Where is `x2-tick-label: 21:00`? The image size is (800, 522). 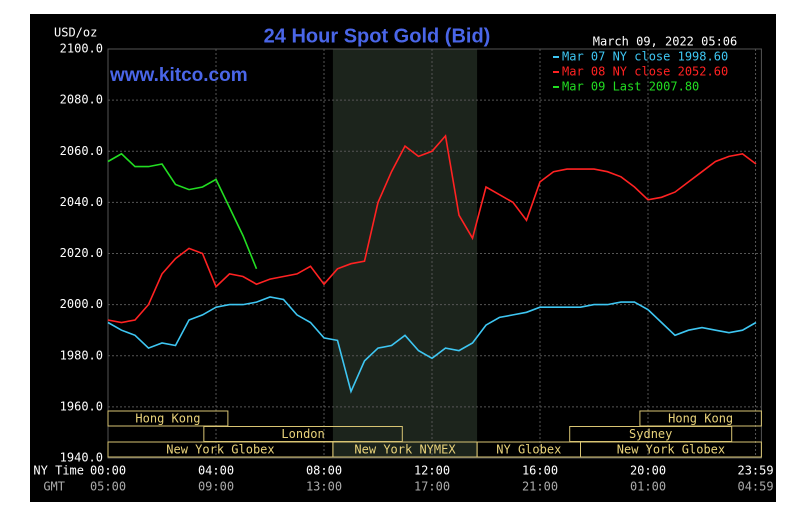
x2-tick-label: 21:00 is located at coordinates (540, 487).